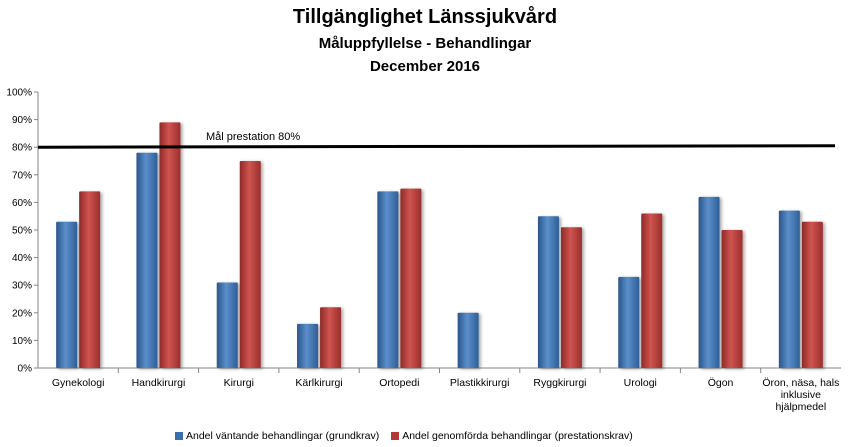 The image size is (850, 447). Describe the element at coordinates (78, 383) in the screenshot. I see `x-tick-label: Gynekologi` at that location.